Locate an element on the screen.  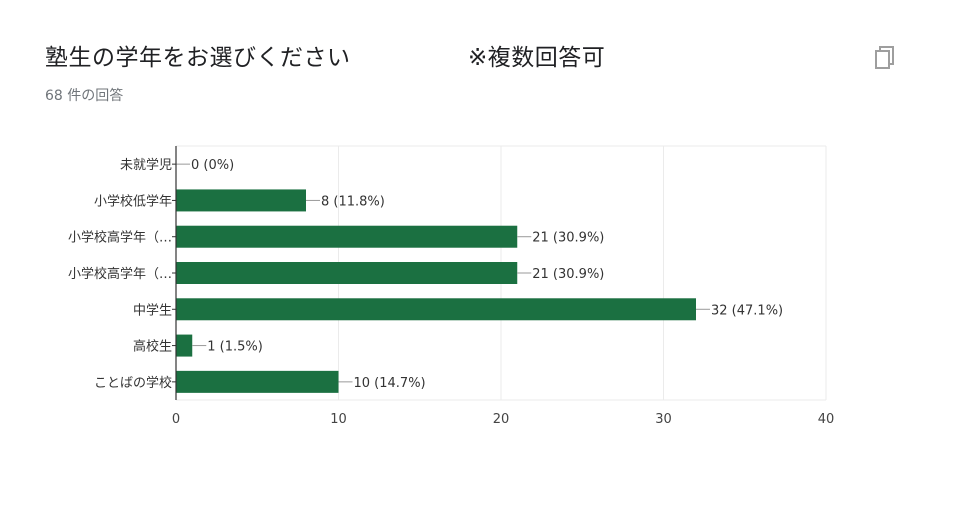
data-label: 8 (11.8%) is located at coordinates (353, 201).